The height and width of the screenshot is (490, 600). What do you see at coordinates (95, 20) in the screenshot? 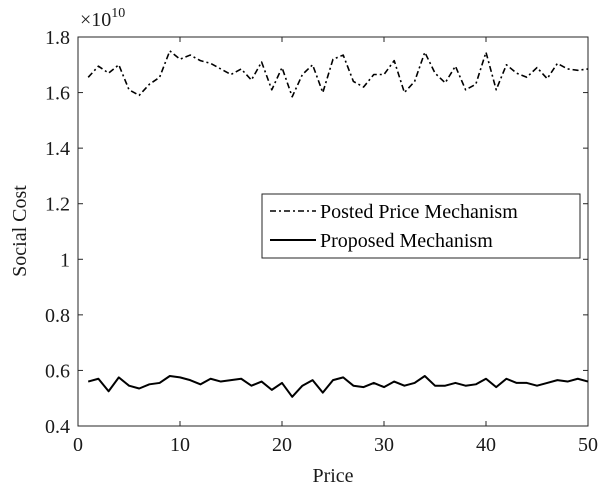
I see `y-axis-exponent-base: ×10` at bounding box center [95, 20].